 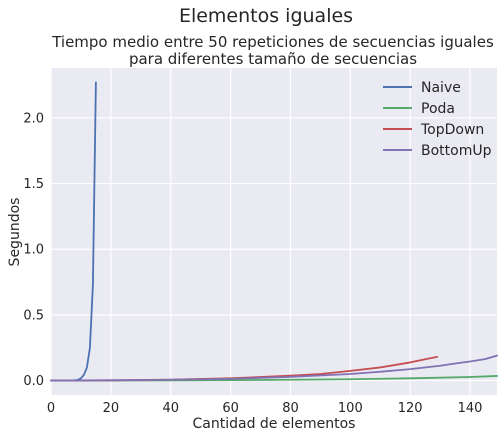 What do you see at coordinates (410, 408) in the screenshot?
I see `x-tick-label: 120` at bounding box center [410, 408].